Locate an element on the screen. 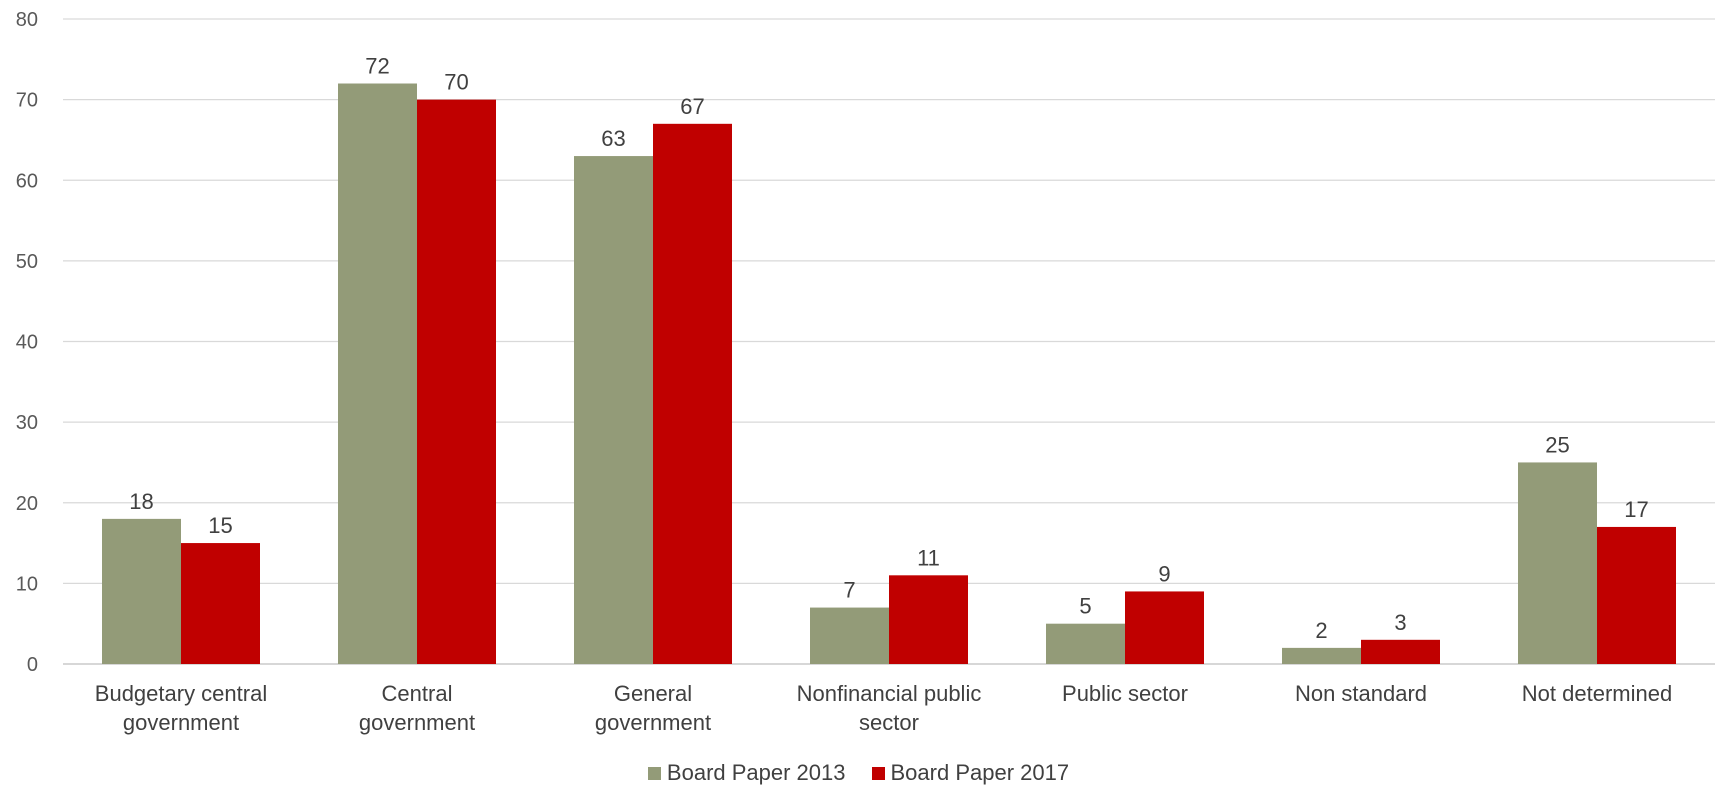 This screenshot has height=788, width=1717. bar-s1-c7 is located at coordinates (1557, 563).